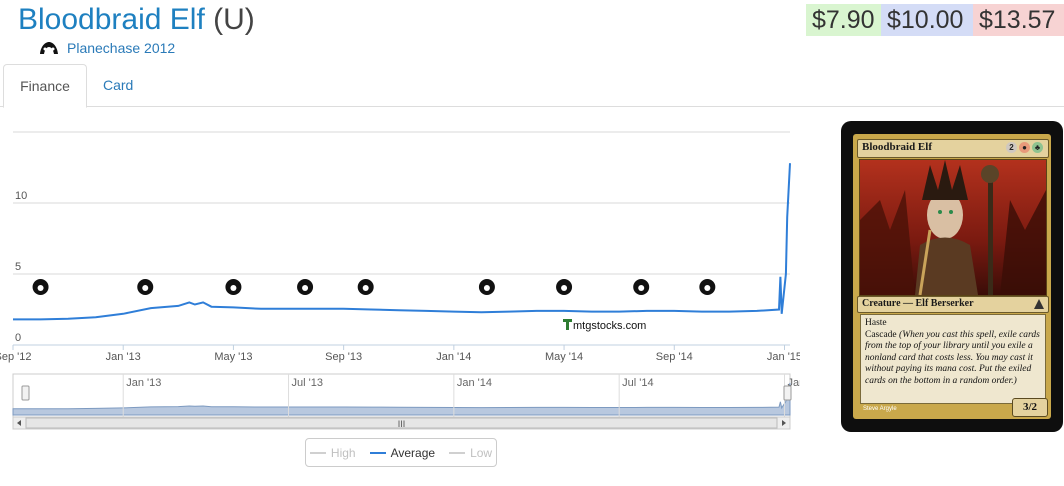 This screenshot has width=1064, height=486. I want to click on magic-2015-icon, so click(641, 287).